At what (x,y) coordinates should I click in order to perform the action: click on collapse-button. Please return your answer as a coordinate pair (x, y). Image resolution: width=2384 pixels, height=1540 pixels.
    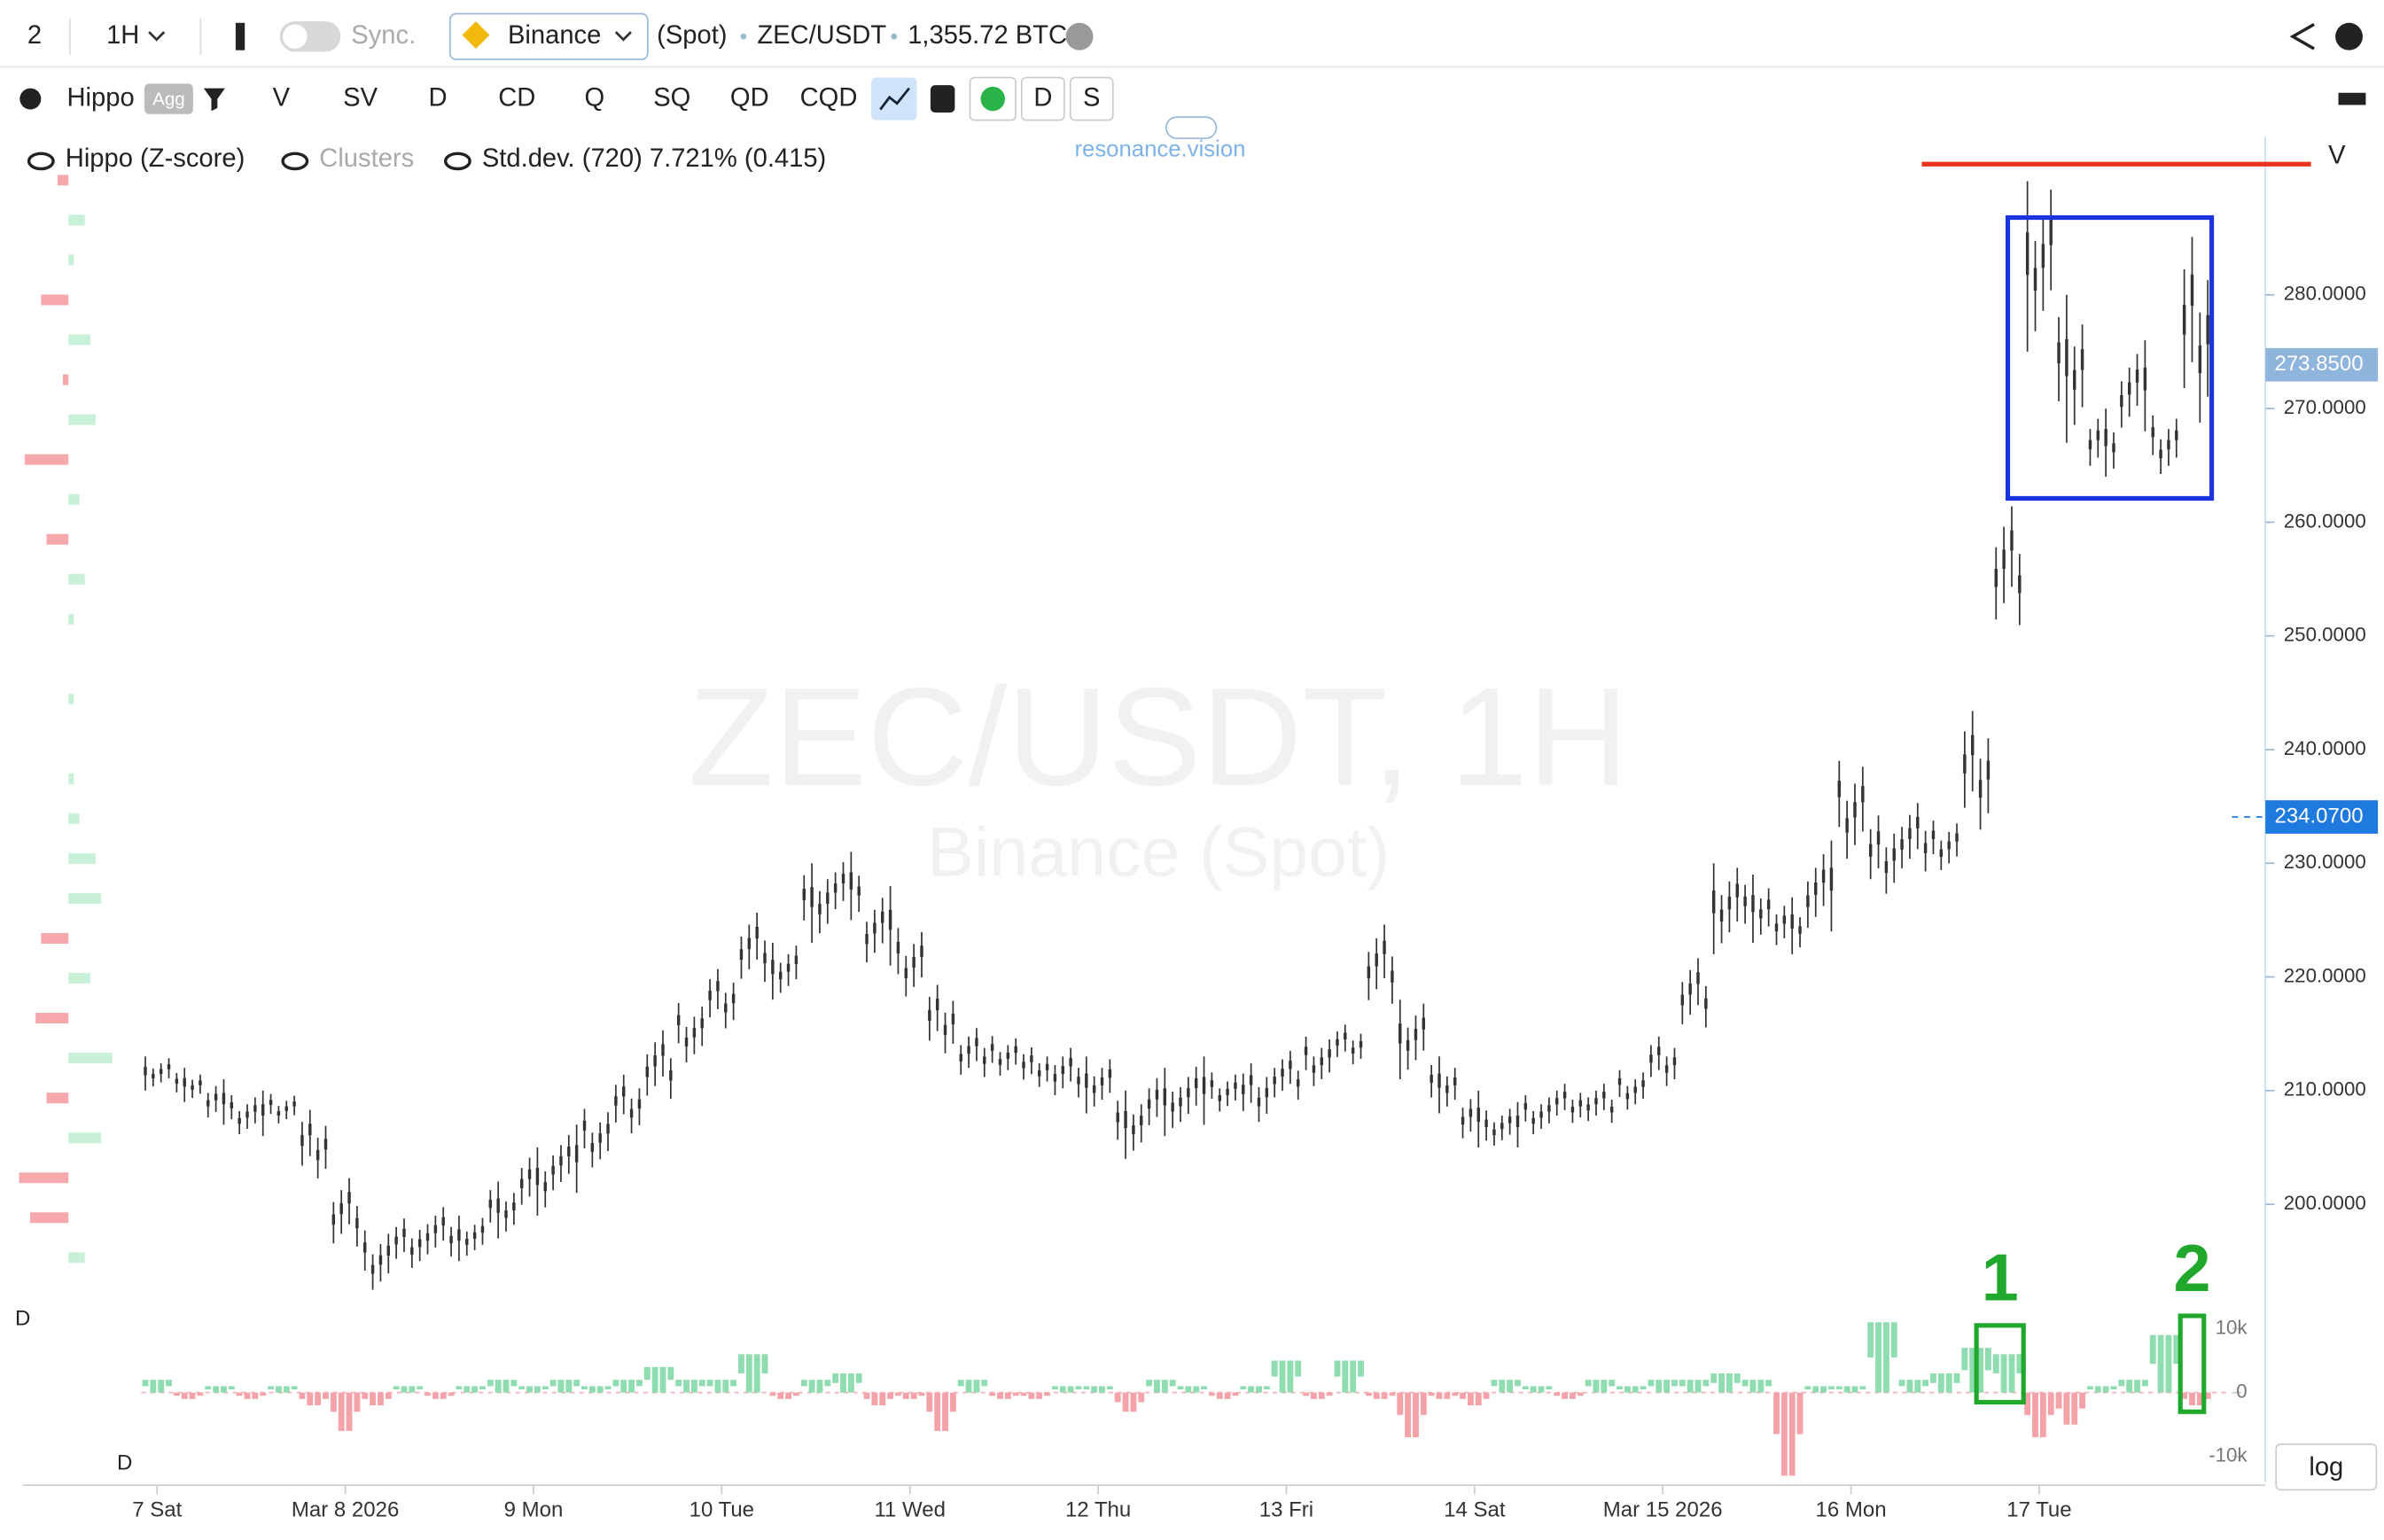
    Looking at the image, I should click on (1192, 128).